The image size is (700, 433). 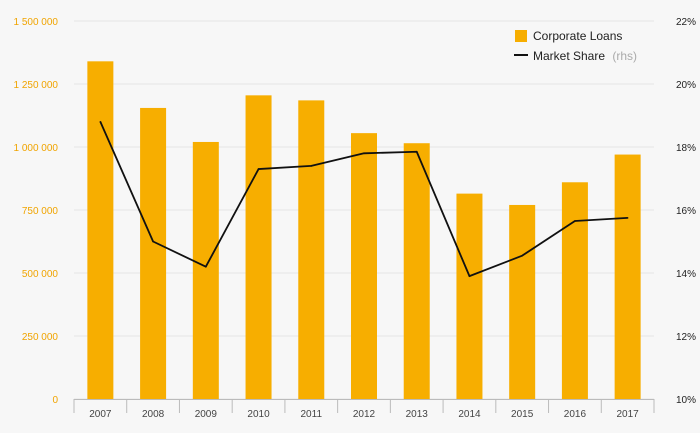 I want to click on bar-2009, so click(x=205, y=270).